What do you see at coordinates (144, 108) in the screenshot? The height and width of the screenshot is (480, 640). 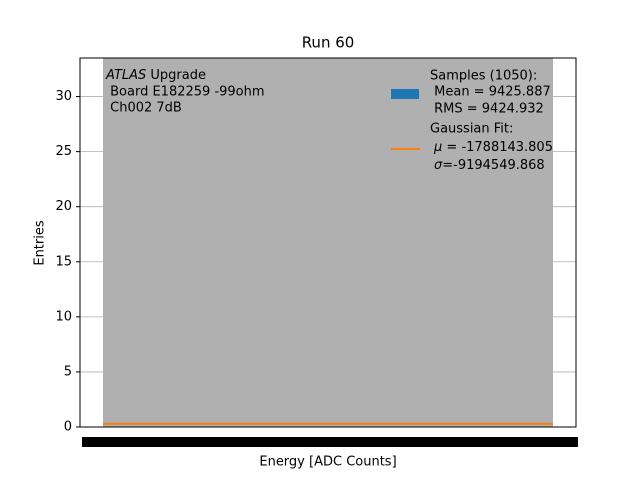 I see `annotation-line: Ch002 7dB` at bounding box center [144, 108].